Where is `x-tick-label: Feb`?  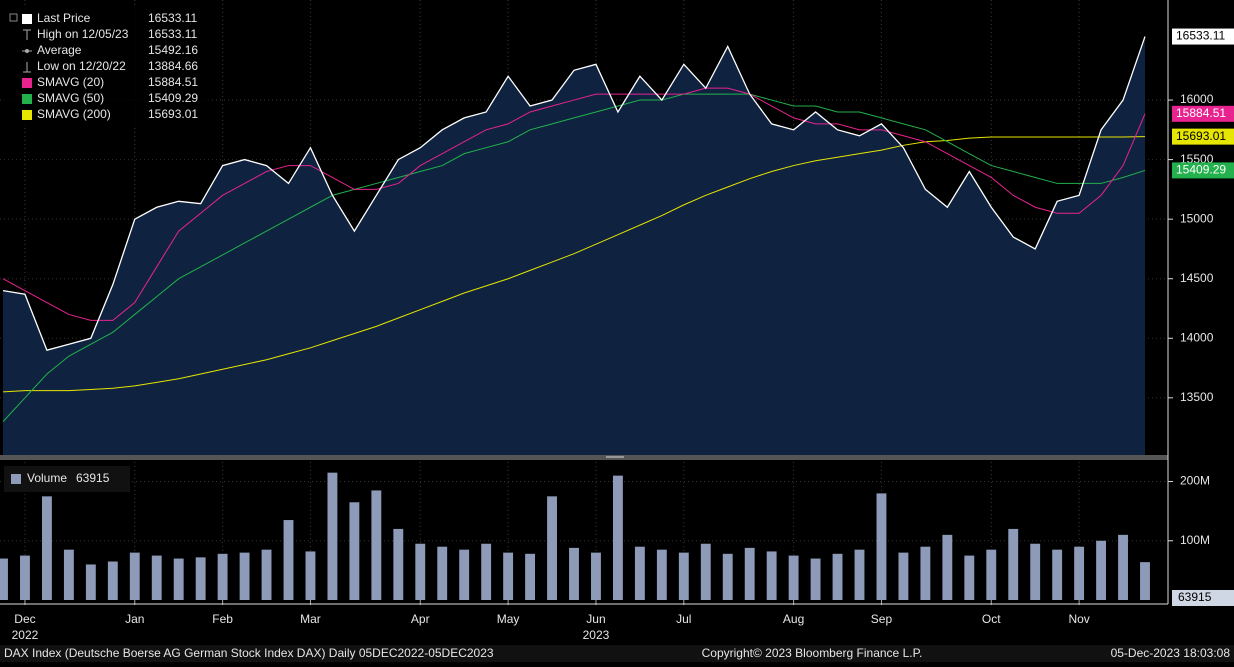 x-tick-label: Feb is located at coordinates (222, 619).